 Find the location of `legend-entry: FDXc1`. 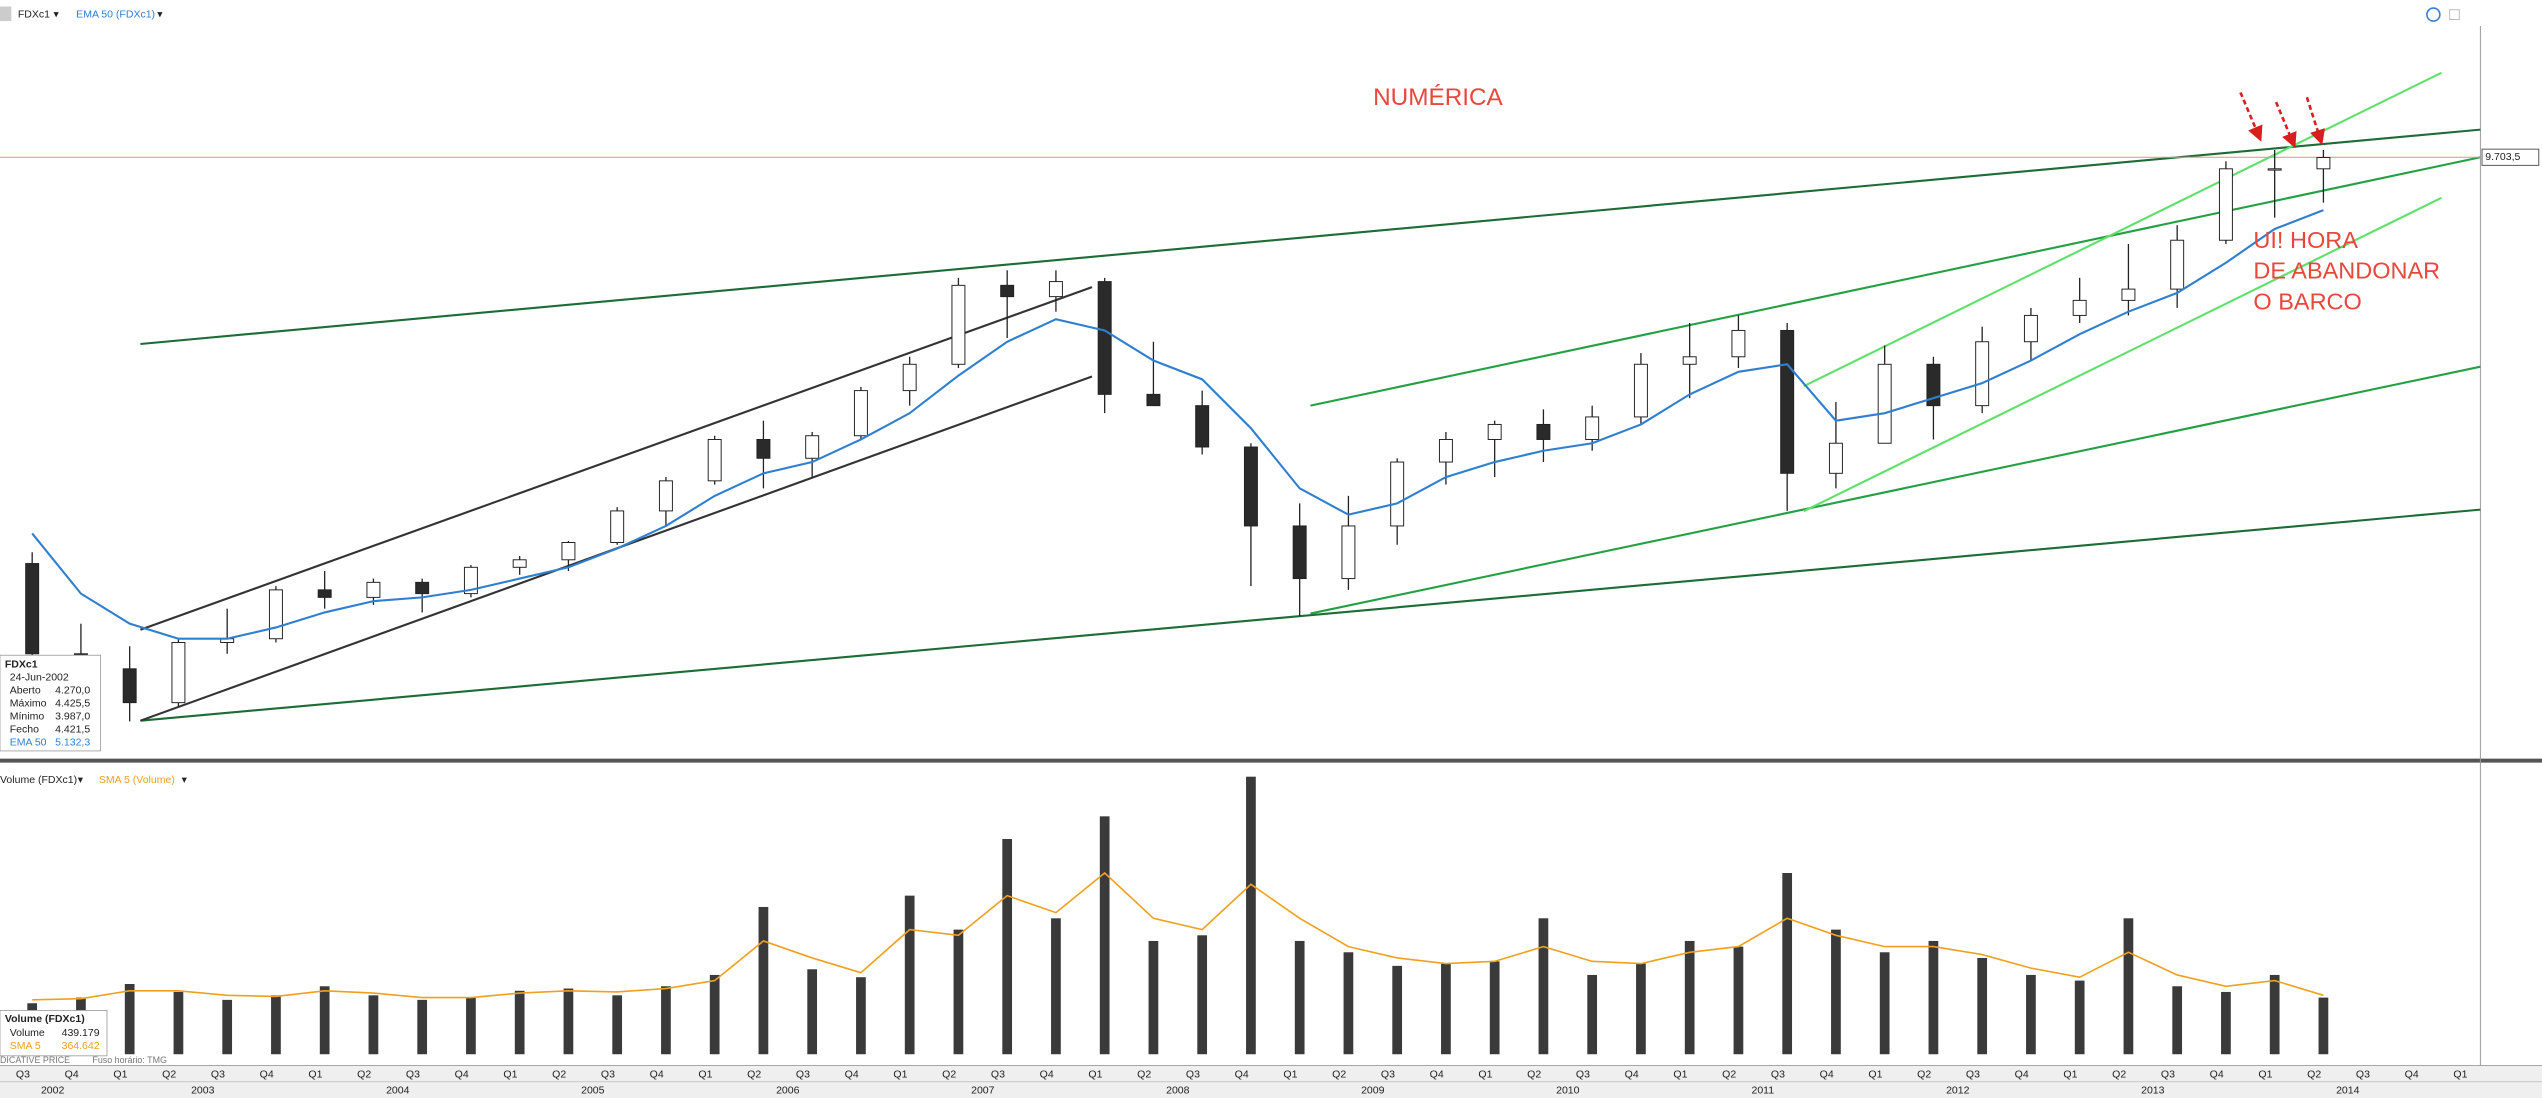

legend-entry: FDXc1 is located at coordinates (34, 14).